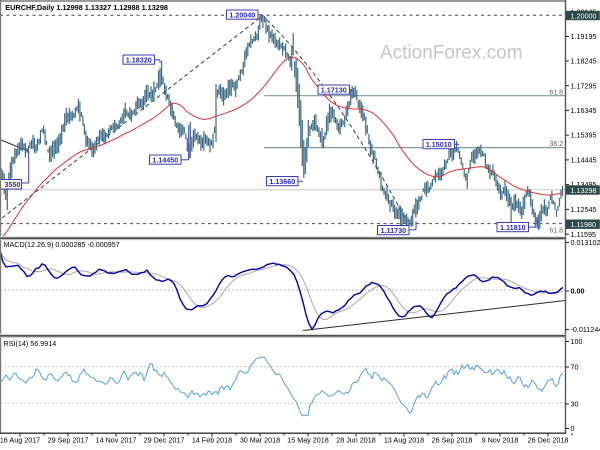 This screenshot has width=600, height=450. What do you see at coordinates (584, 135) in the screenshot?
I see `svg-text: 1.15395` at bounding box center [584, 135].